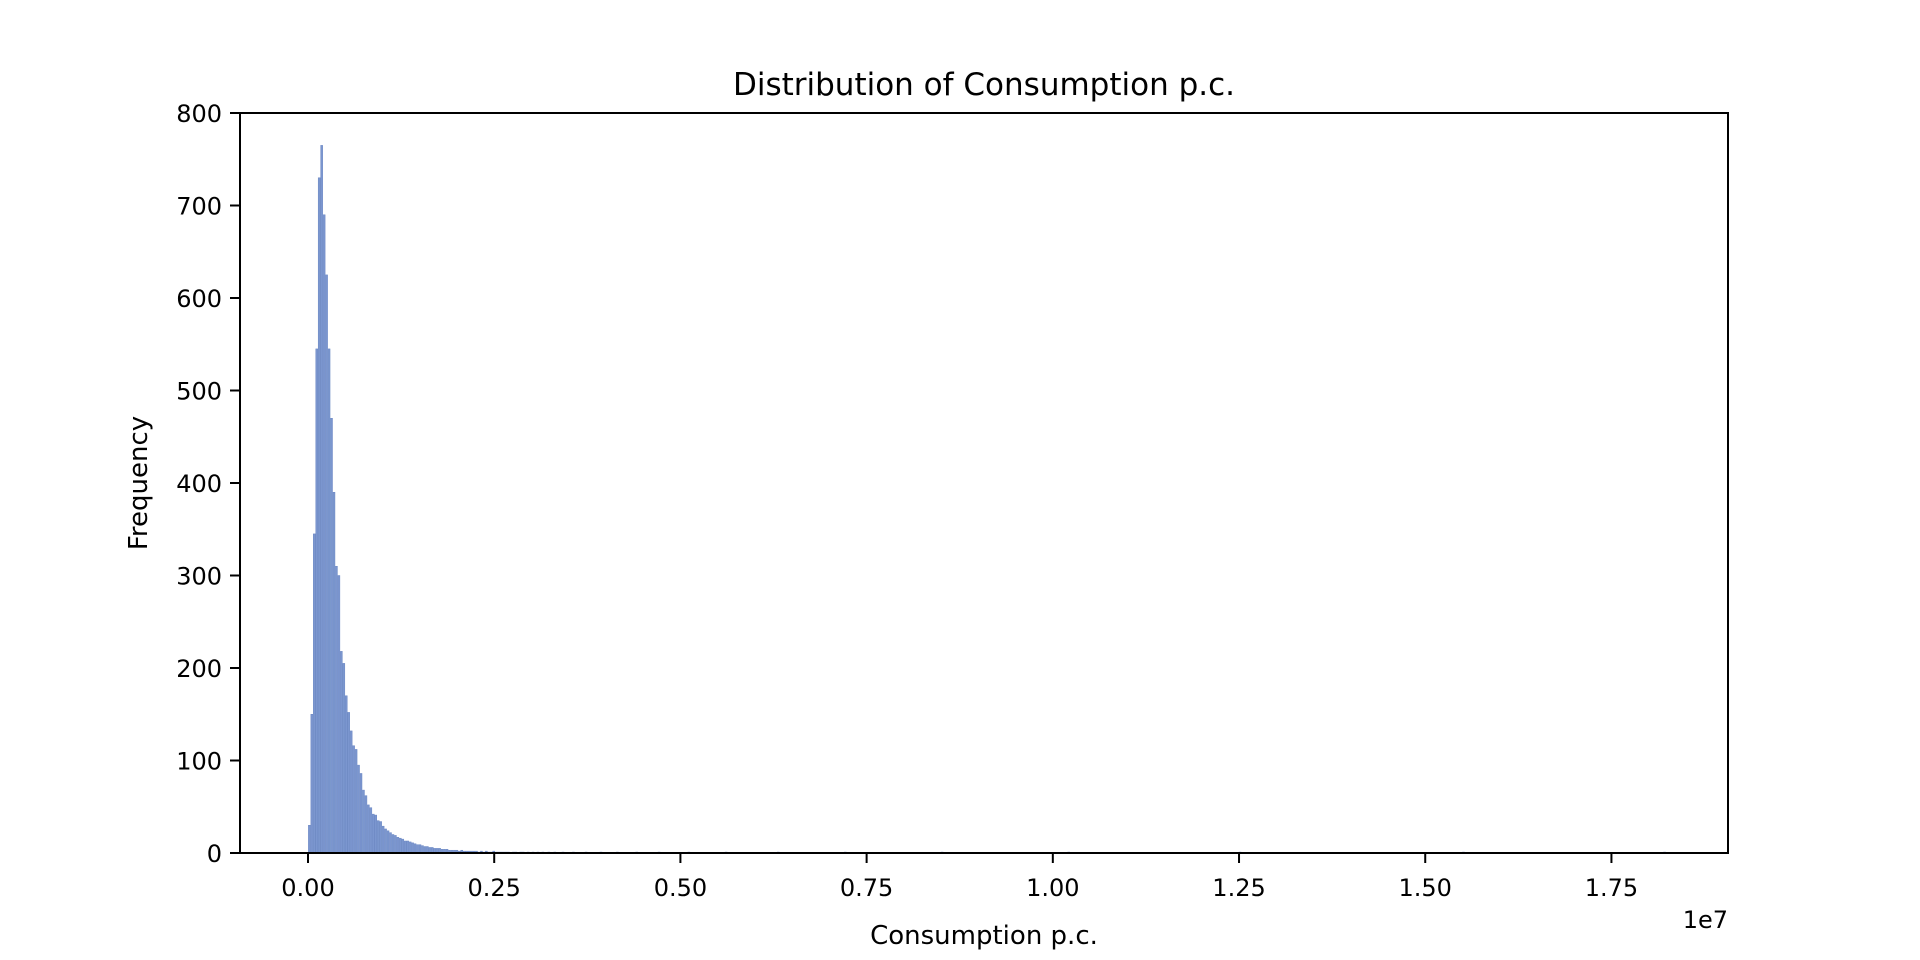  Describe the element at coordinates (307, 888) in the screenshot. I see `x-tick-label: 0.00` at that location.